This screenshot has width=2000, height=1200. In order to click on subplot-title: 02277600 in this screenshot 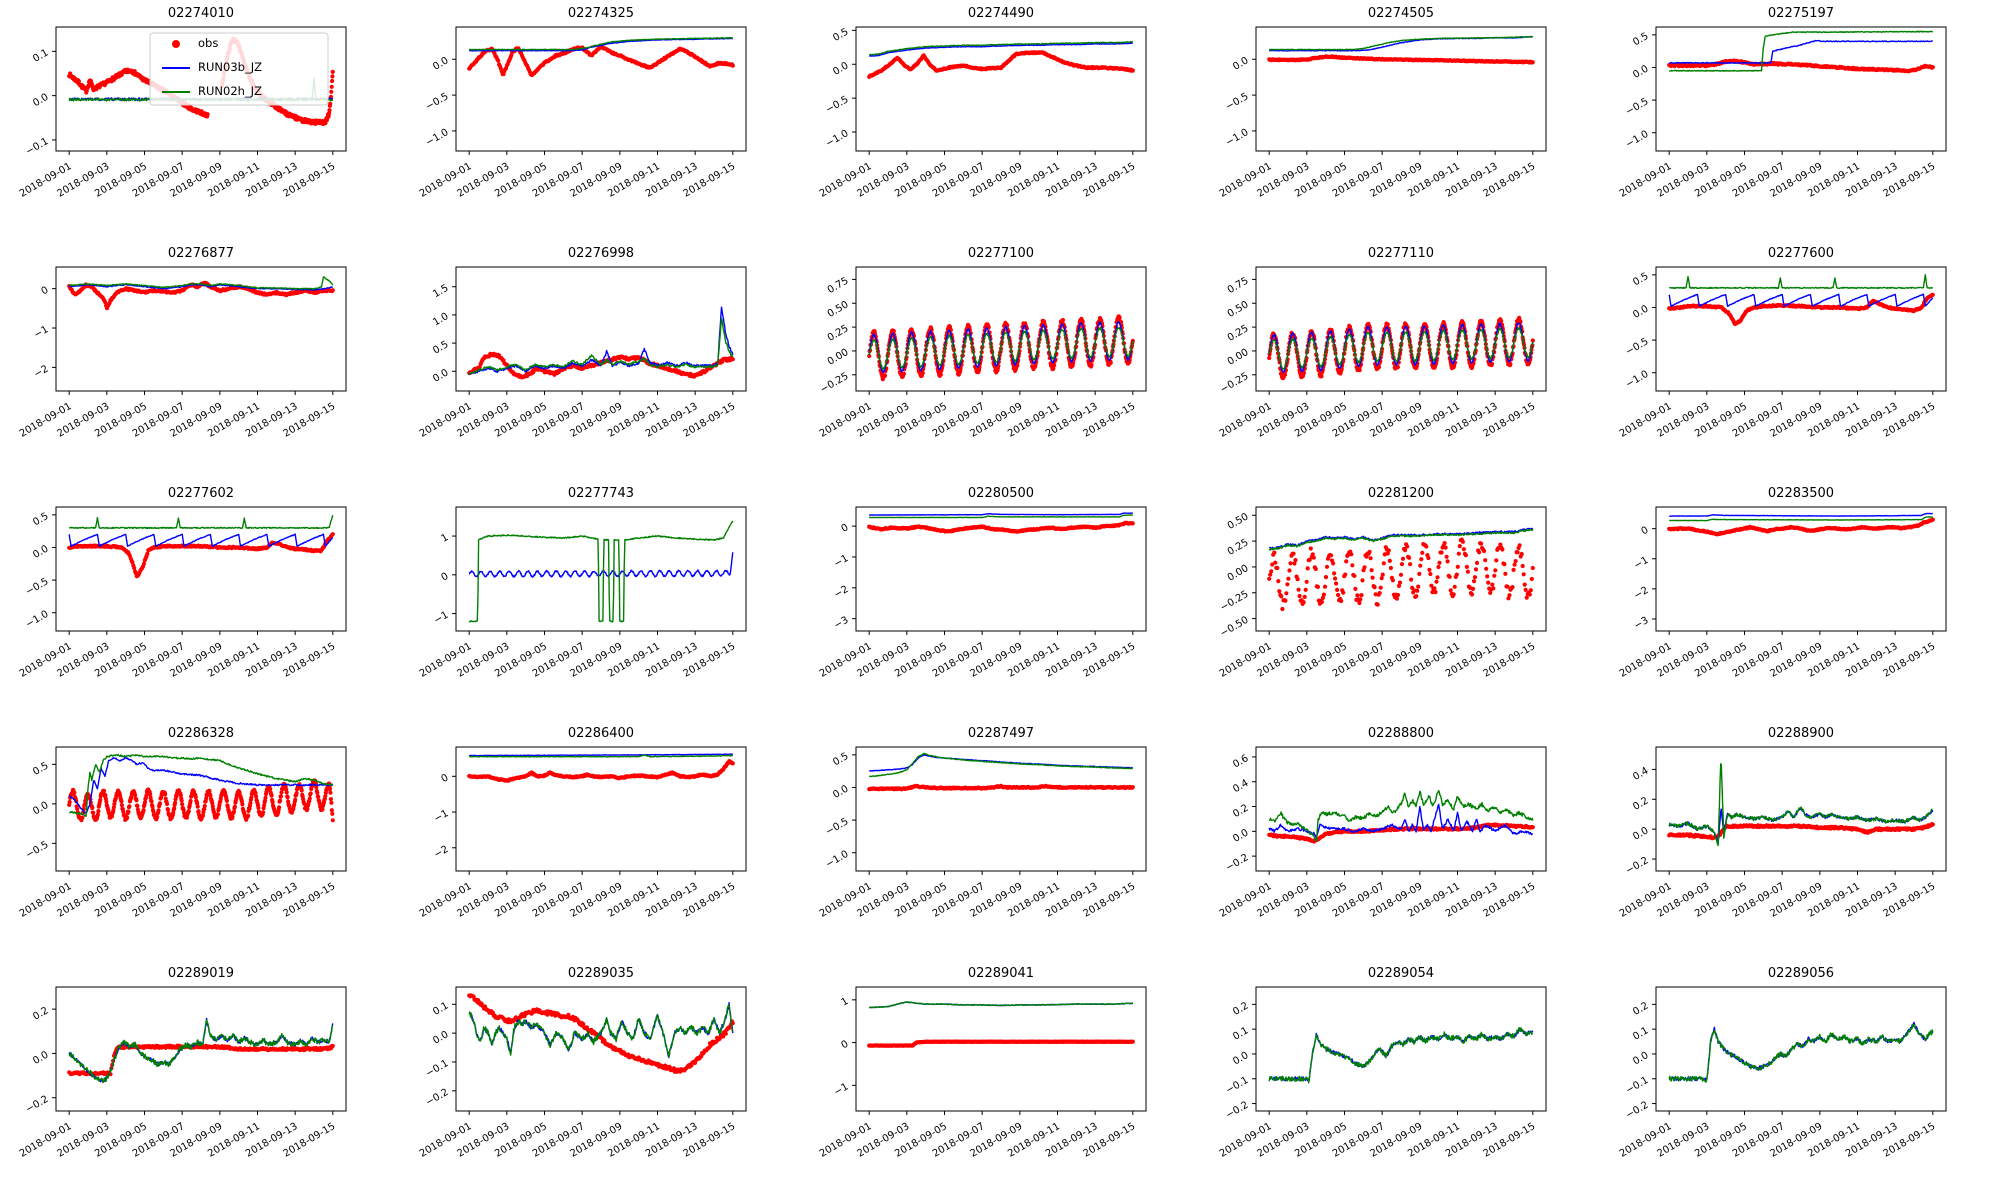, I will do `click(1801, 253)`.